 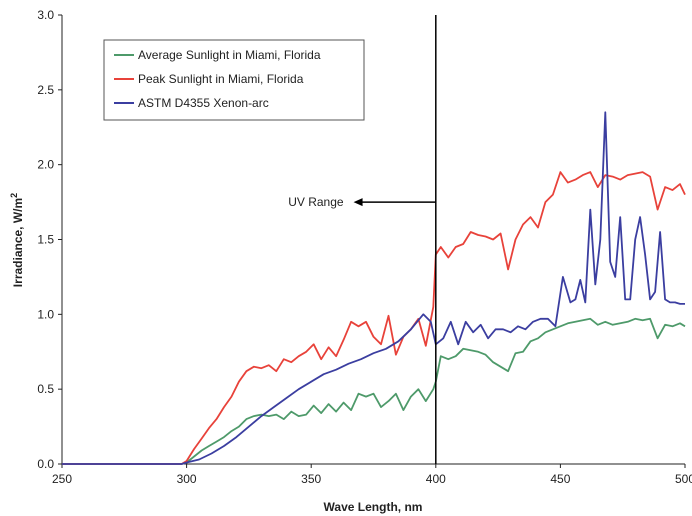 I want to click on legend-label-2: Peak Sunlight in Miami, Florida, so click(x=221, y=79).